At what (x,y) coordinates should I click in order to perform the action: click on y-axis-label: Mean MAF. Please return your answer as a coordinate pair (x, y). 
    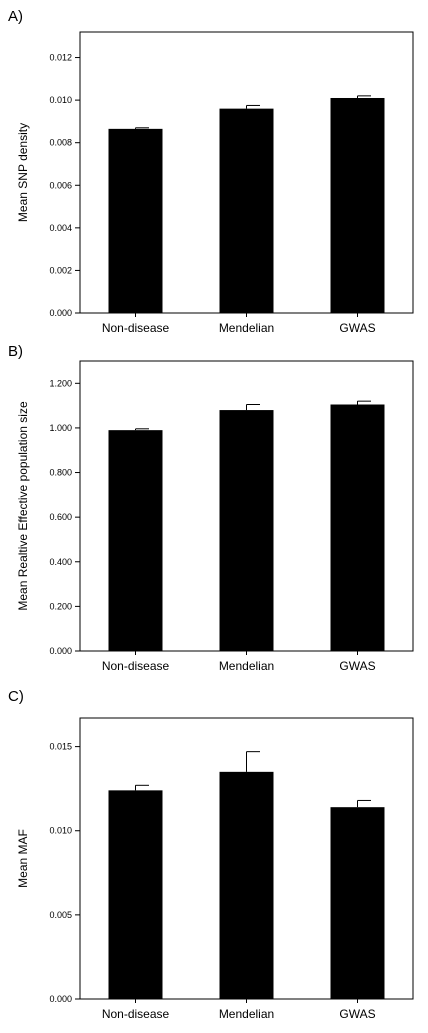
    Looking at the image, I should click on (23, 858).